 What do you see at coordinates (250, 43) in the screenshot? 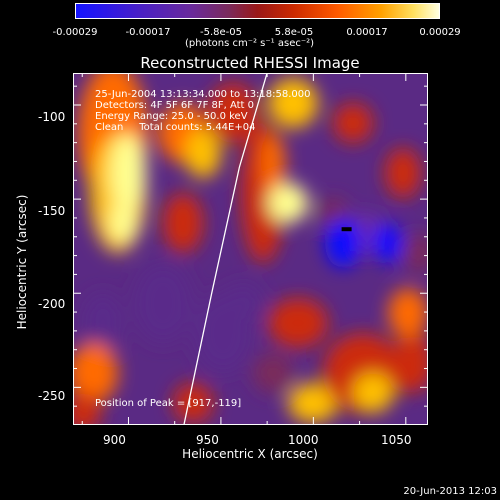
I see `colorbar-units: (photons cm⁻² s⁻¹ asec⁻²)` at bounding box center [250, 43].